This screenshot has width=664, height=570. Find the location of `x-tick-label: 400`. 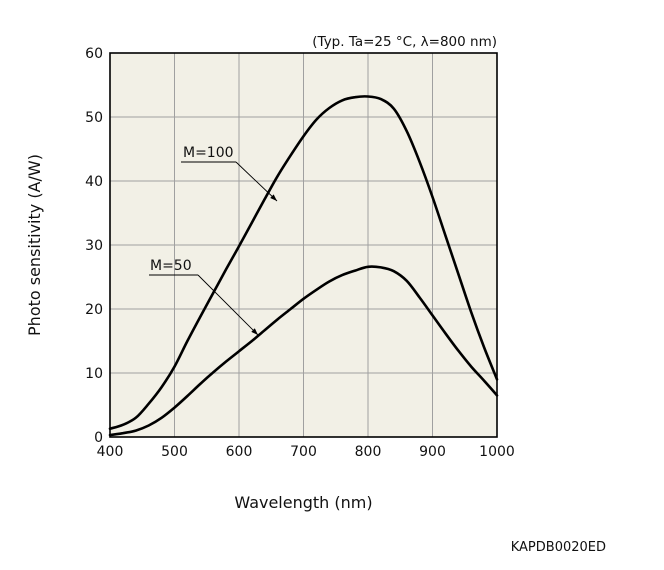

x-tick-label: 400 is located at coordinates (110, 452).